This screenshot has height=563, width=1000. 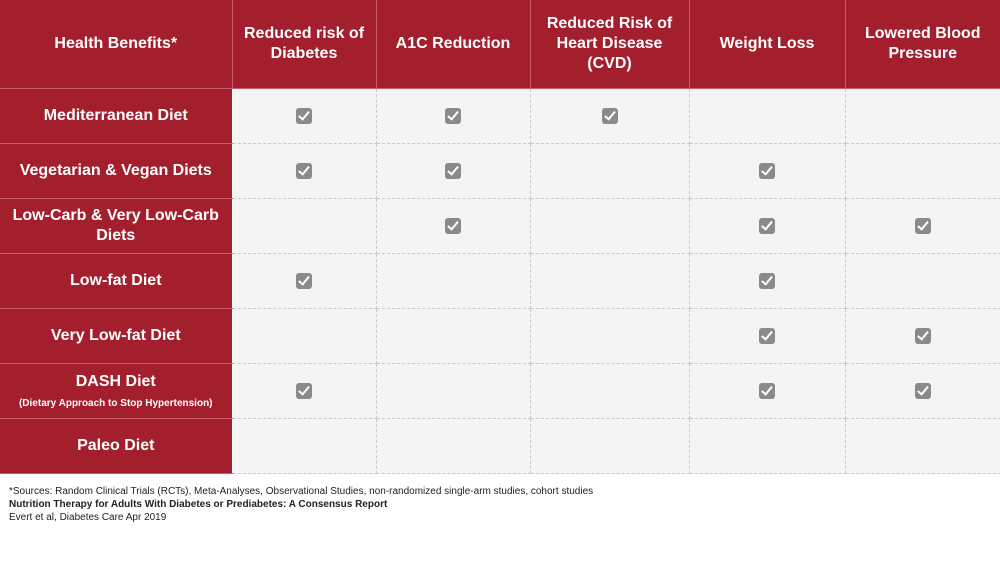 I want to click on row-label: Mediterranean Diet, so click(x=116, y=116).